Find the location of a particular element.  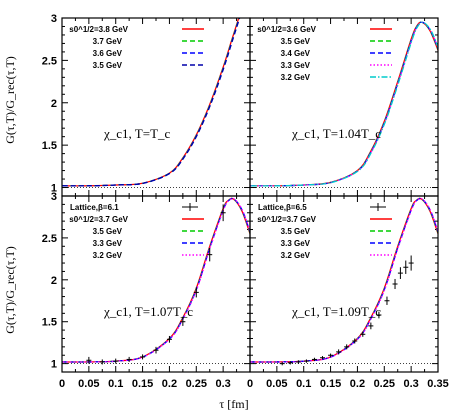

x-tick-label: 0.3 is located at coordinates (222, 384).